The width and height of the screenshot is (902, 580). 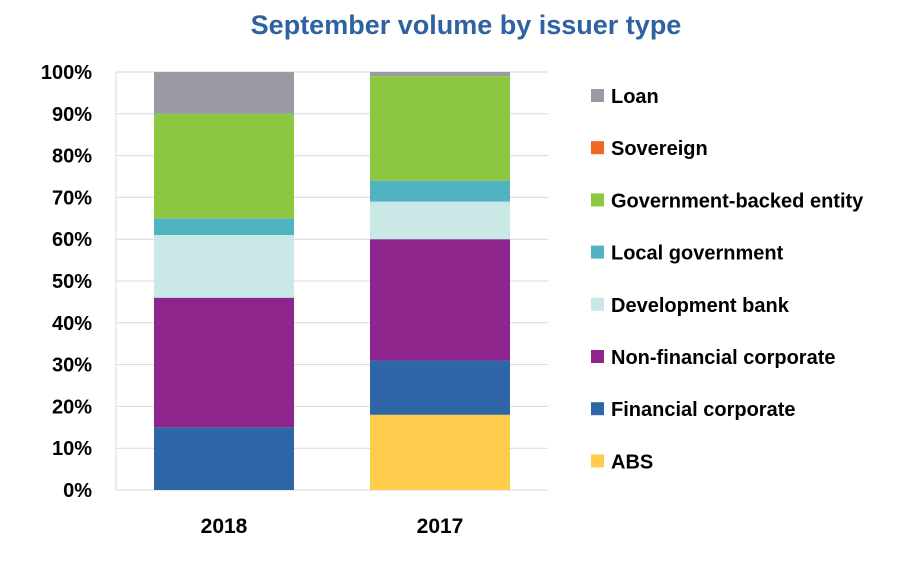 I want to click on y-tick-label: 100%, so click(x=66, y=73).